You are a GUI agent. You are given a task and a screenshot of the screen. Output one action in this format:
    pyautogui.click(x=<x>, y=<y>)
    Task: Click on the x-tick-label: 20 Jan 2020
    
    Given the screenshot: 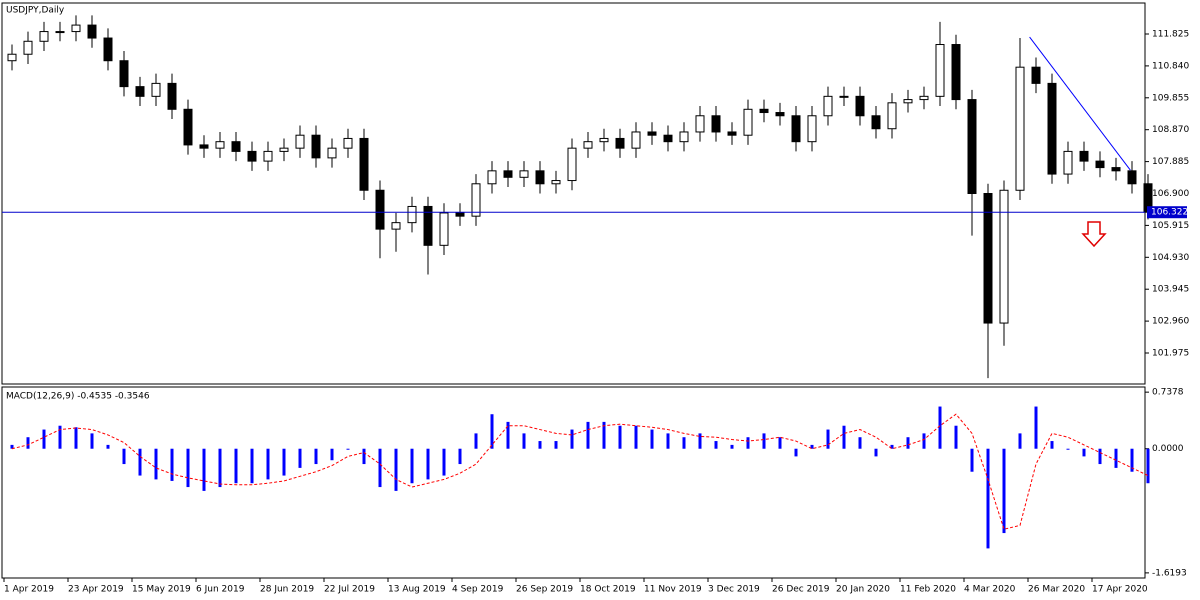 What is the action you would take?
    pyautogui.click(x=863, y=590)
    